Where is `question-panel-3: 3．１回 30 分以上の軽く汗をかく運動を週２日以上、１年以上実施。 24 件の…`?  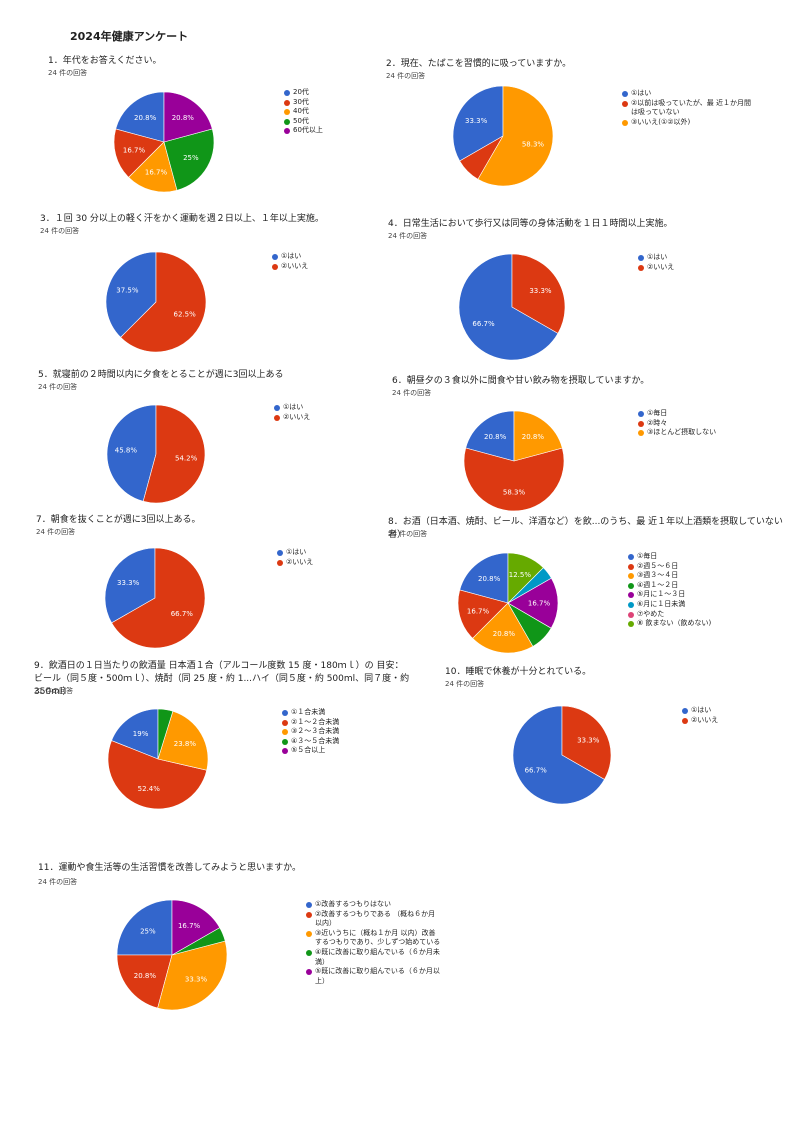
question-panel-3: 3．１回 30 分以上の軽く汗をかく運動を週２日以上、１年以上実施。 24 件の… is located at coordinates (210, 288).